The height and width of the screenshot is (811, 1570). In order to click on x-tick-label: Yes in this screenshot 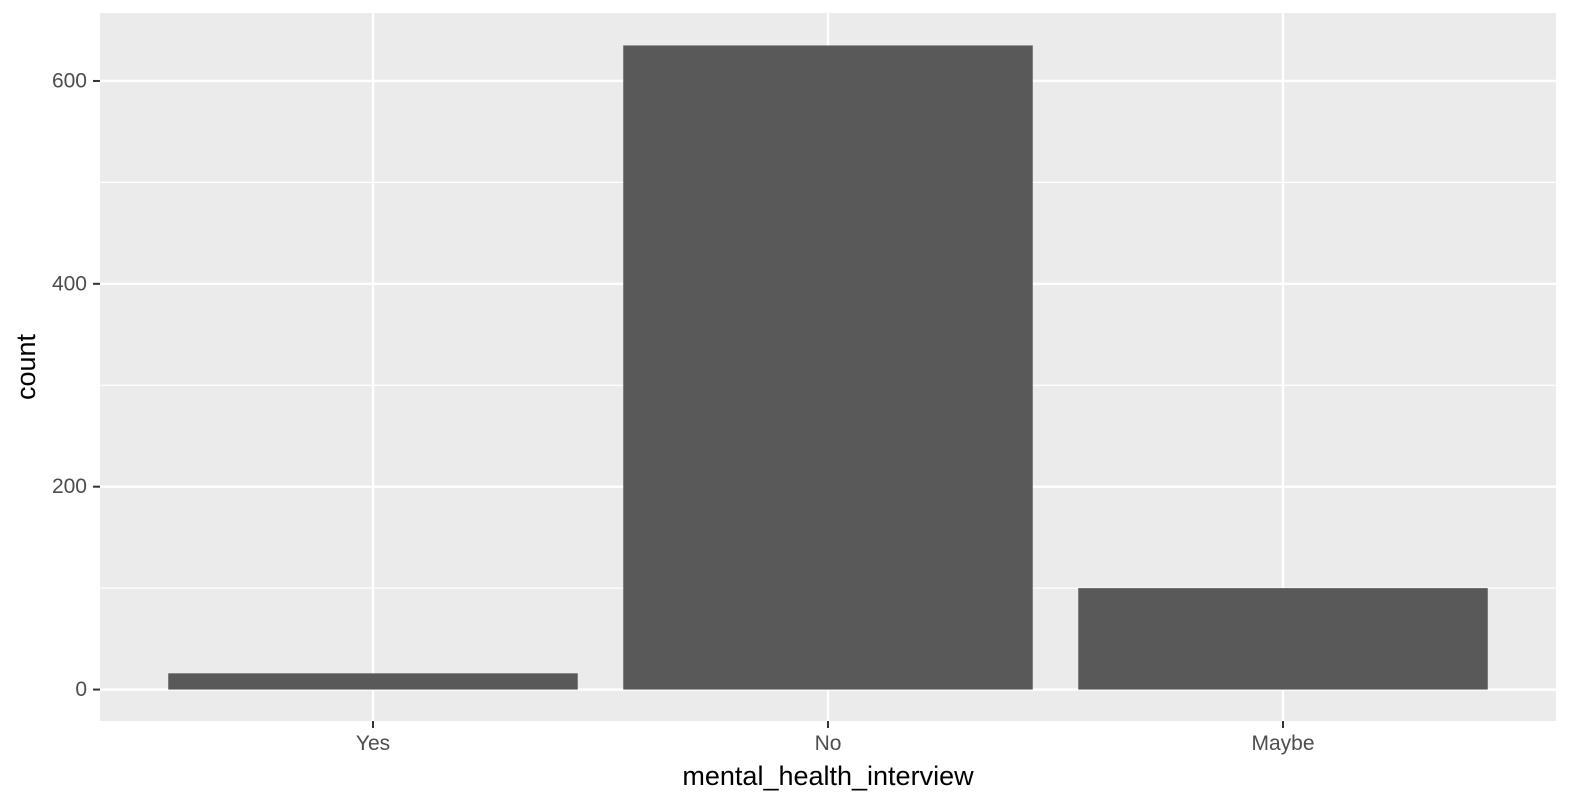, I will do `click(373, 743)`.